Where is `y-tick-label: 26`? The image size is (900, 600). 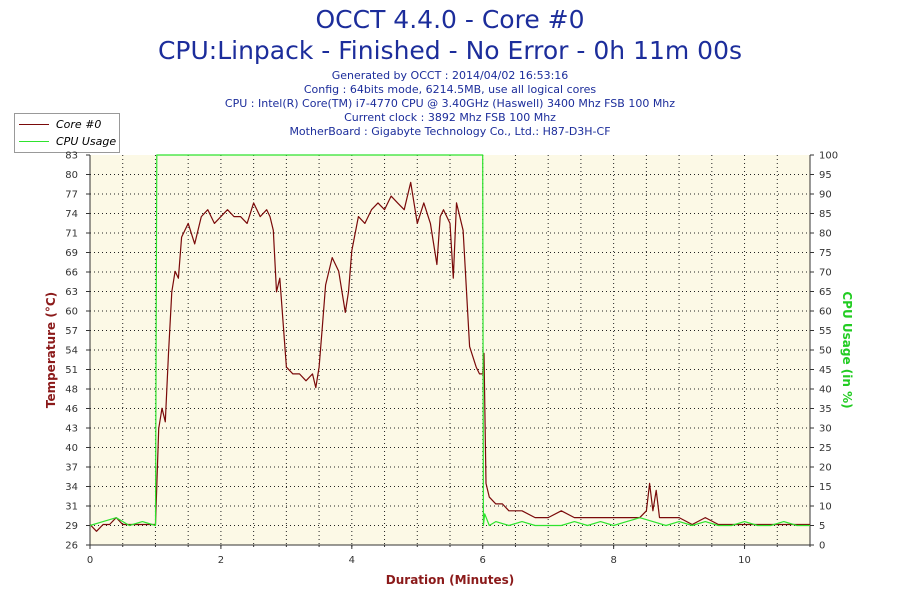
y-tick-label: 26 is located at coordinates (71, 546).